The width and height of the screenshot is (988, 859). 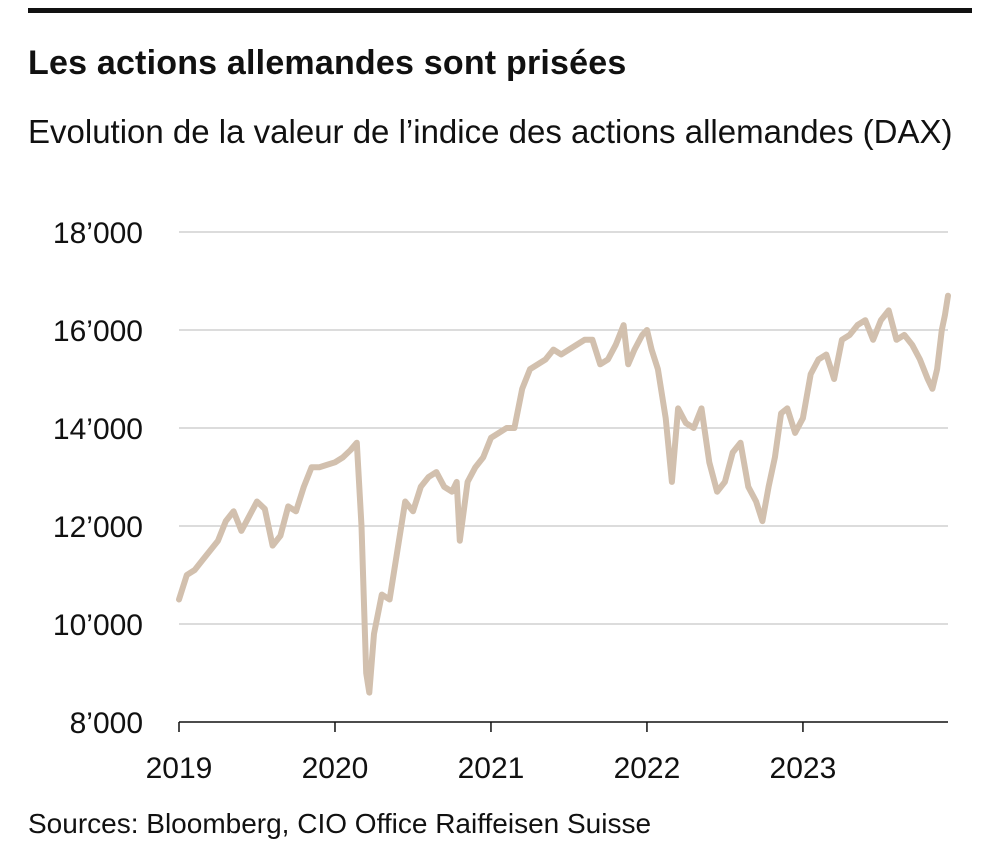 I want to click on chart-title: Les actions allemandes sont prisées, so click(x=327, y=63).